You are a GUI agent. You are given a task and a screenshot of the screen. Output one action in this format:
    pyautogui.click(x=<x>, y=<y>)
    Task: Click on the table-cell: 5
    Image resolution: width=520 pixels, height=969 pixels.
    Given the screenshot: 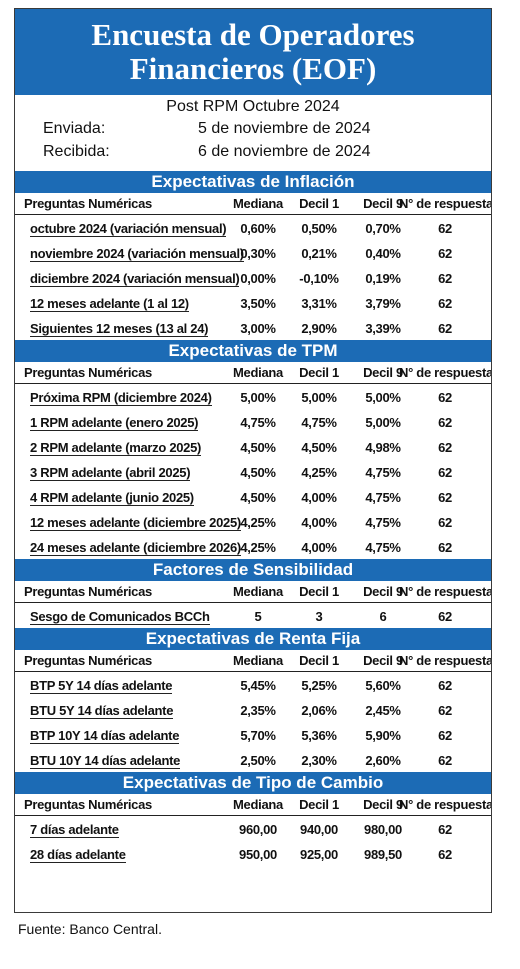 What is the action you would take?
    pyautogui.click(x=258, y=616)
    